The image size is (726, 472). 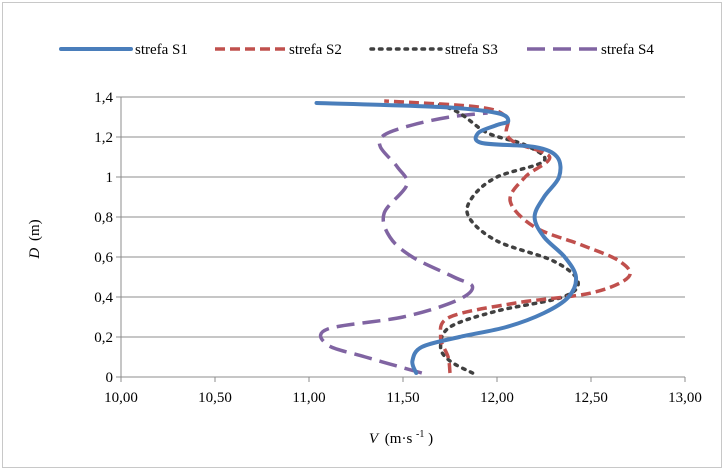 I want to click on y-tick-label: 1, so click(x=110, y=178).